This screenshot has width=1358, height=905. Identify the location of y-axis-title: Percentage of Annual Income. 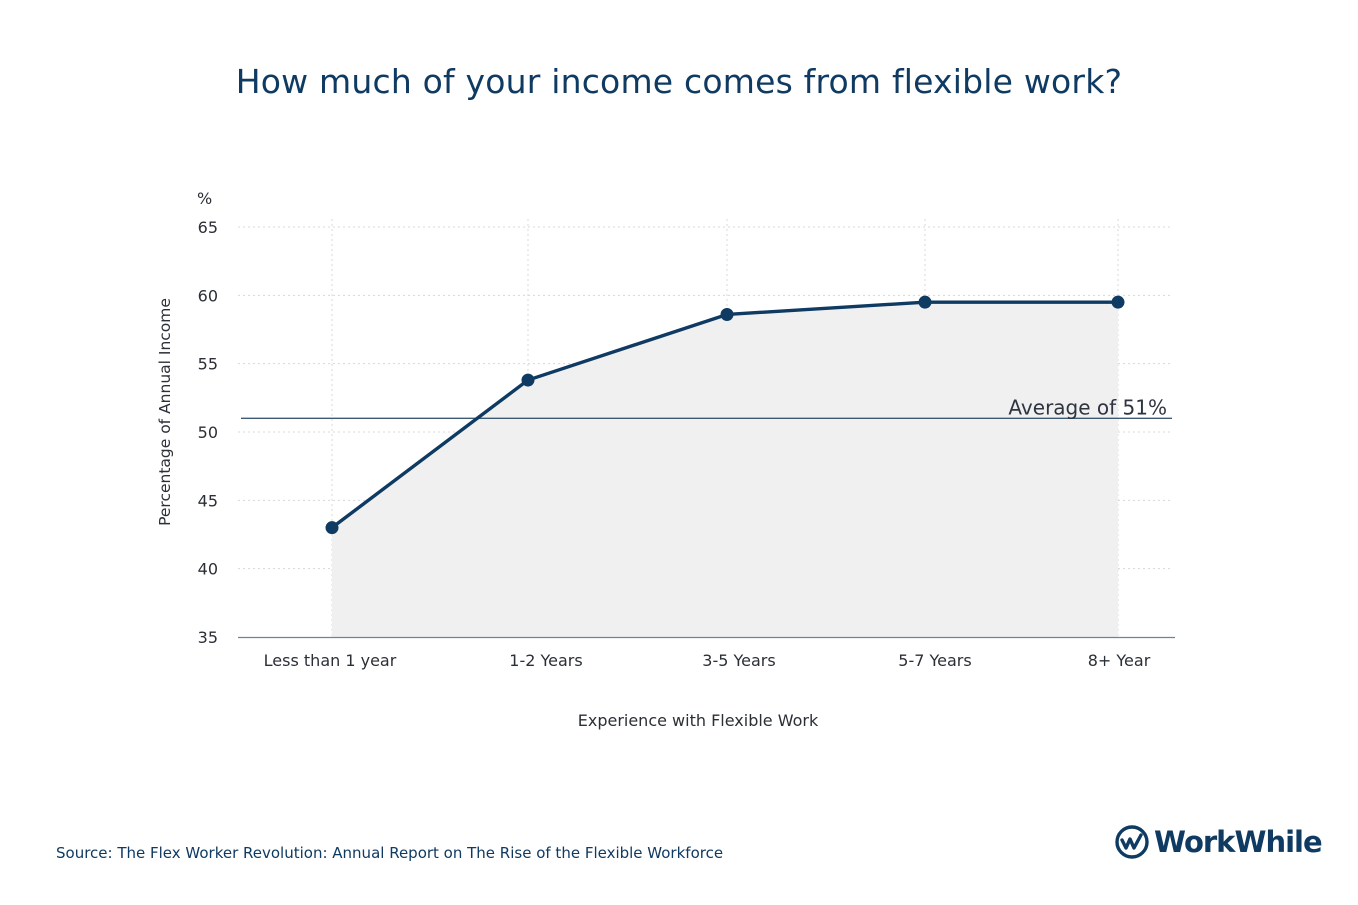
(165, 412).